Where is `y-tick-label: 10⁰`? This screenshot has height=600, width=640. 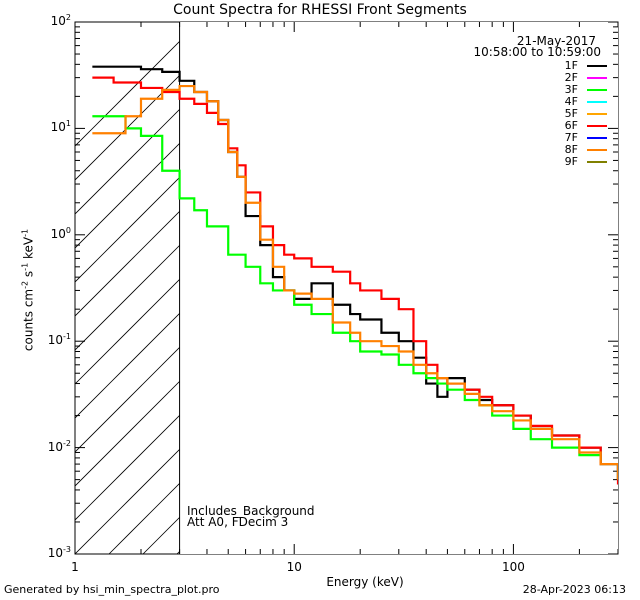 y-tick-label: 10⁰ is located at coordinates (60, 233).